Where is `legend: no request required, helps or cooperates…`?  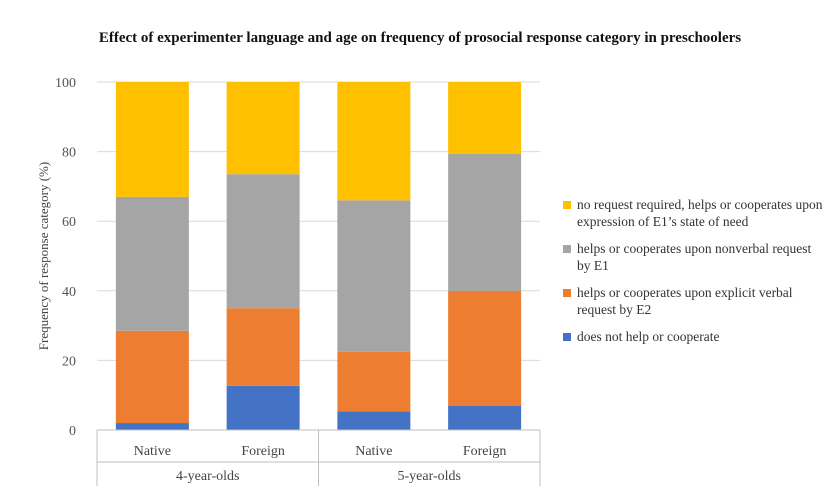 legend: no request required, helps or cooperates… is located at coordinates (694, 275).